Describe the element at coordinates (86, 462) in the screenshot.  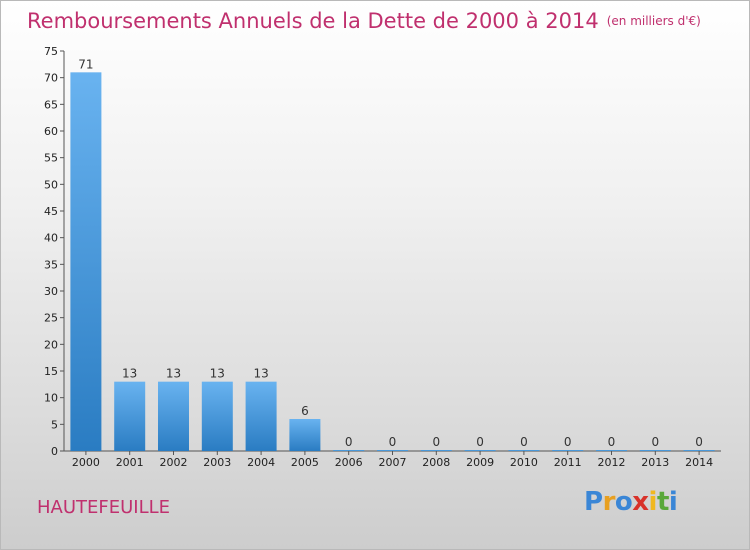
I see `x-tick-label: 2000` at that location.